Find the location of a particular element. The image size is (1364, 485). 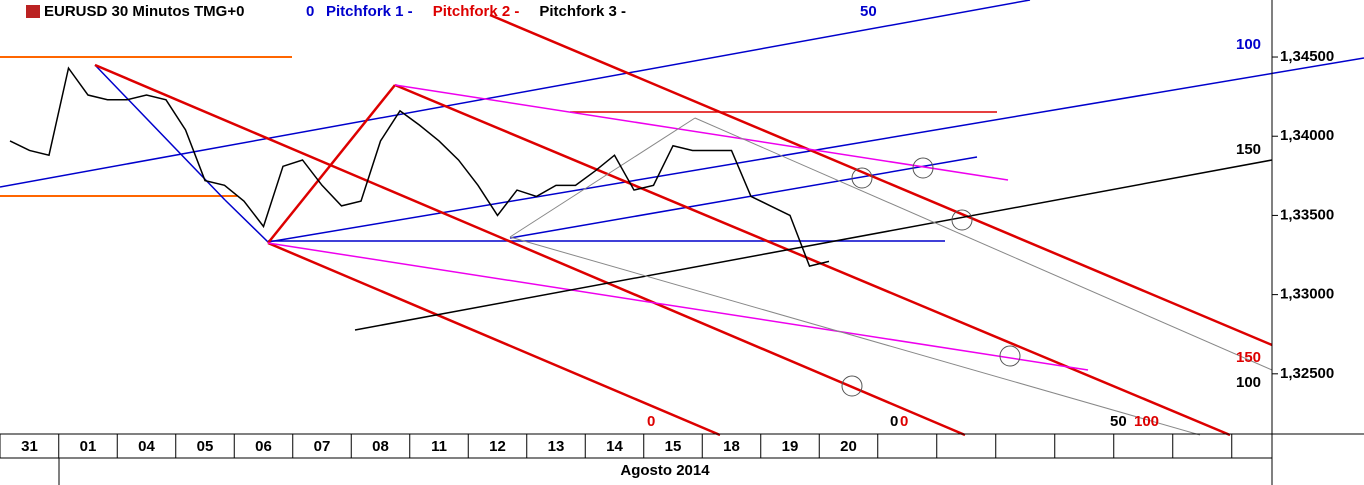

x-tick-label: 19 is located at coordinates (790, 446).